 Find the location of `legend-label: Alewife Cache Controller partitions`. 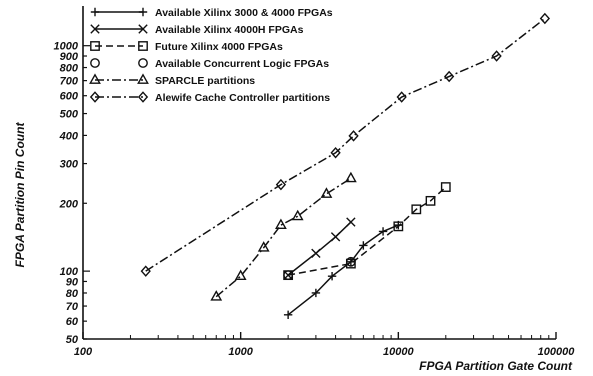

legend-label: Alewife Cache Controller partitions is located at coordinates (242, 98).